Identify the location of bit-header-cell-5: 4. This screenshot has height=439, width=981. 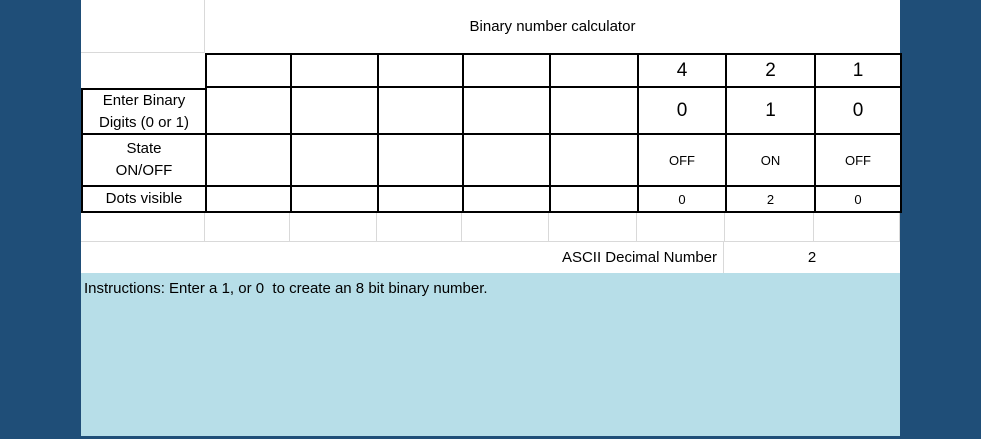
(683, 71).